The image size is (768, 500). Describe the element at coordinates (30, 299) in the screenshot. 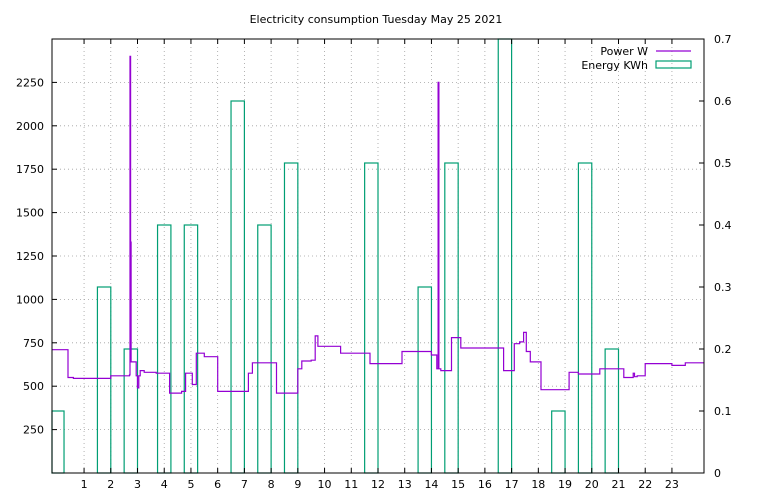

I see `y-tick-label: 1000` at that location.